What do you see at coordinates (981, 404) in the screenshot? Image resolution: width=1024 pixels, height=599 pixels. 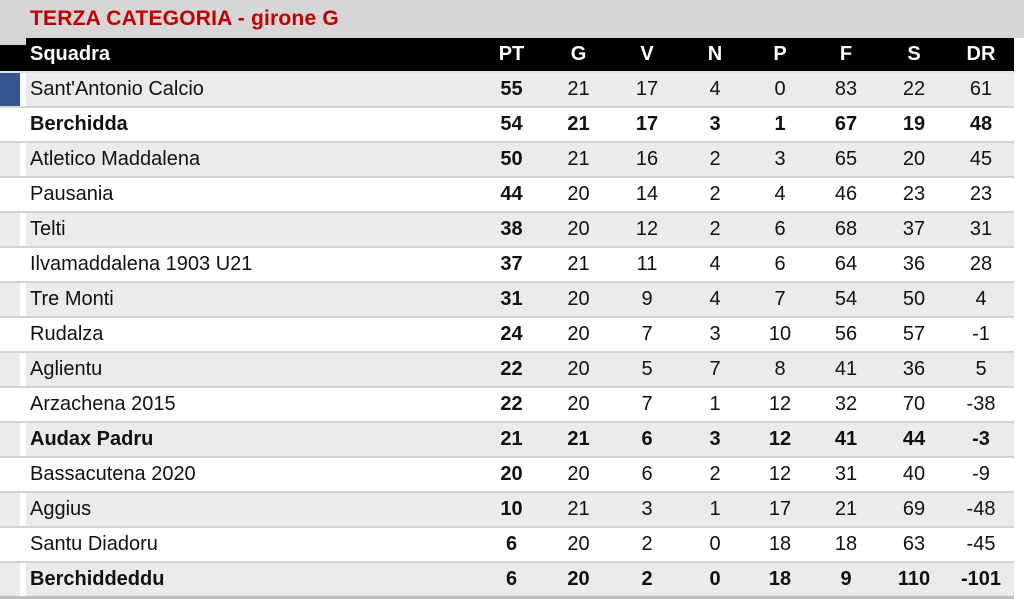 I see `goal-difference-cell: -38` at bounding box center [981, 404].